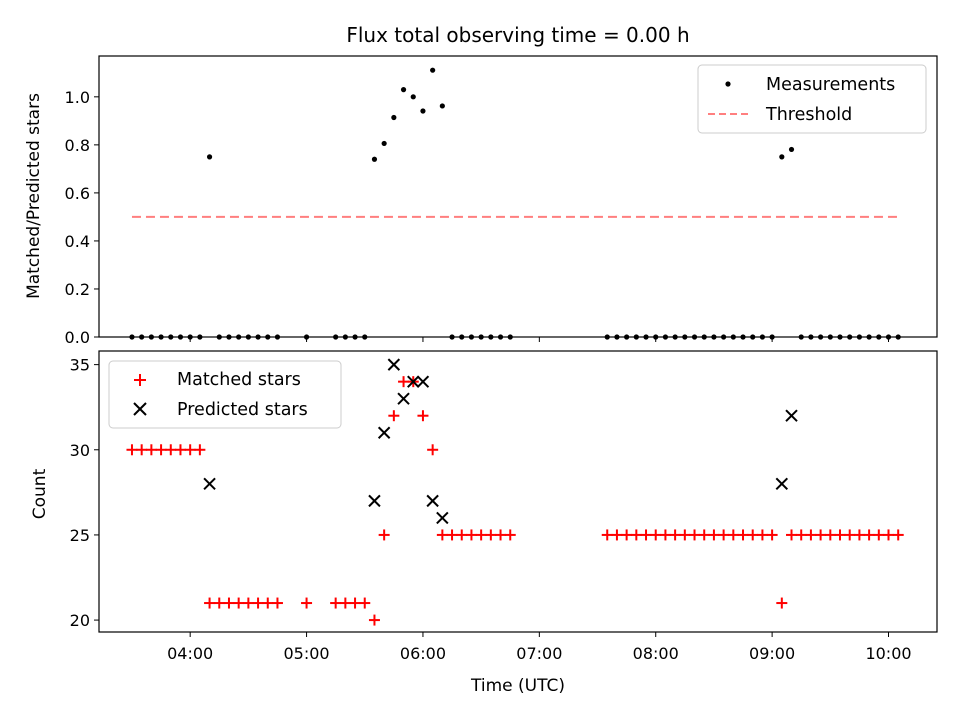 The height and width of the screenshot is (720, 960). I want to click on bottom-y-tick-label: 35, so click(80, 365).